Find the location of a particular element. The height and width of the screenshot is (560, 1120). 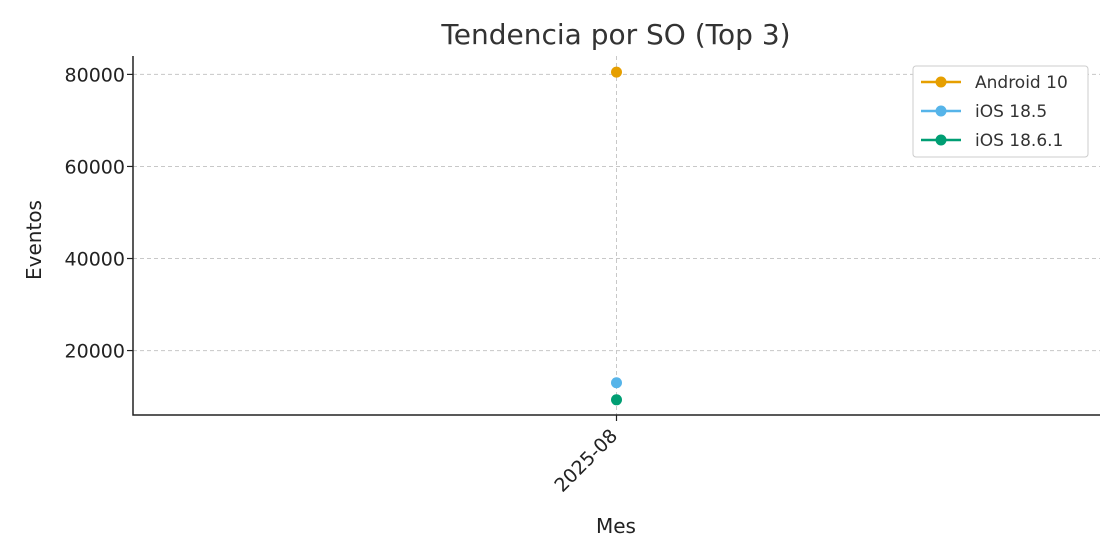

legend-label: iOS 18.6.1 is located at coordinates (1019, 141).